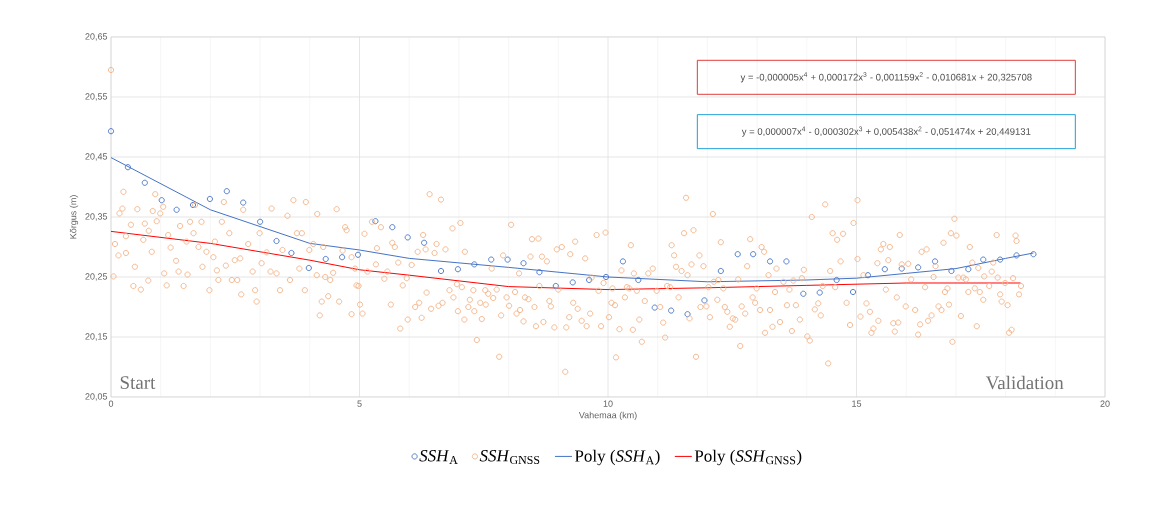 The width and height of the screenshot is (1159, 515). I want to click on x-tick-label: 10, so click(608, 403).